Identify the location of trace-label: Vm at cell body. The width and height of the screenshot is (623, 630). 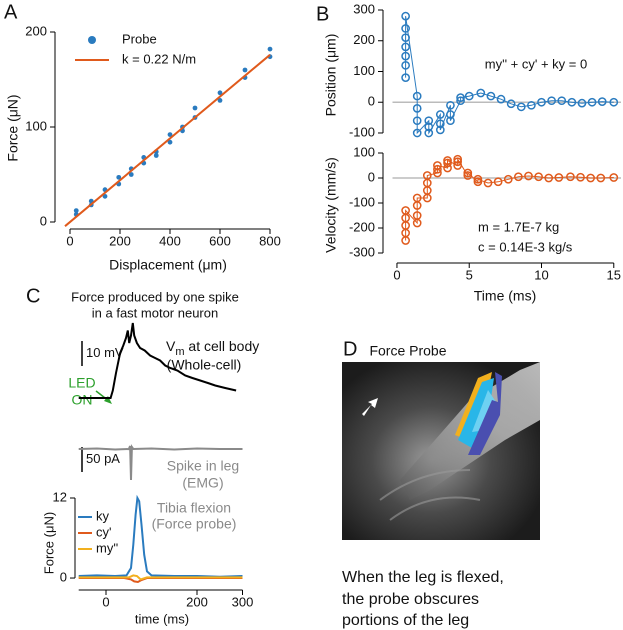
(212, 348).